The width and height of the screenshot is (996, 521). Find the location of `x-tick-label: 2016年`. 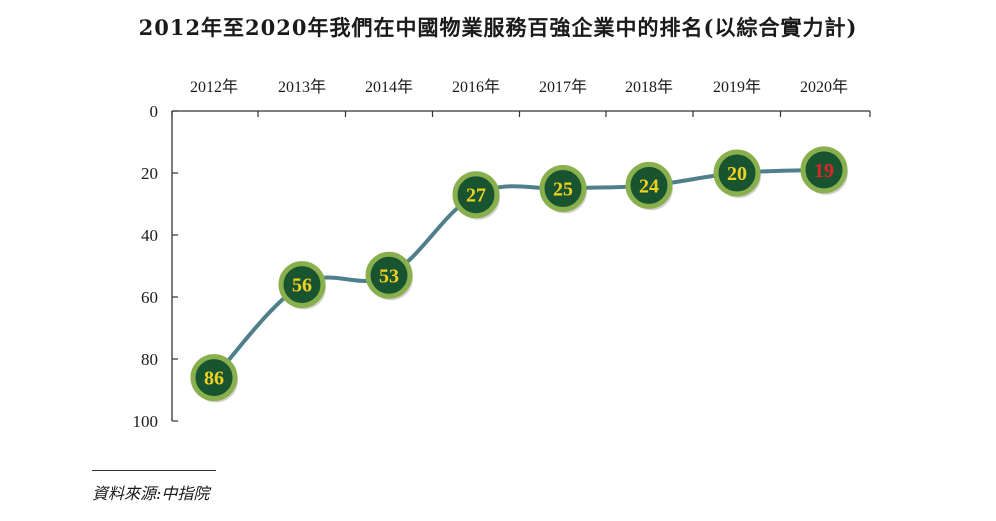

x-tick-label: 2016年 is located at coordinates (476, 87).